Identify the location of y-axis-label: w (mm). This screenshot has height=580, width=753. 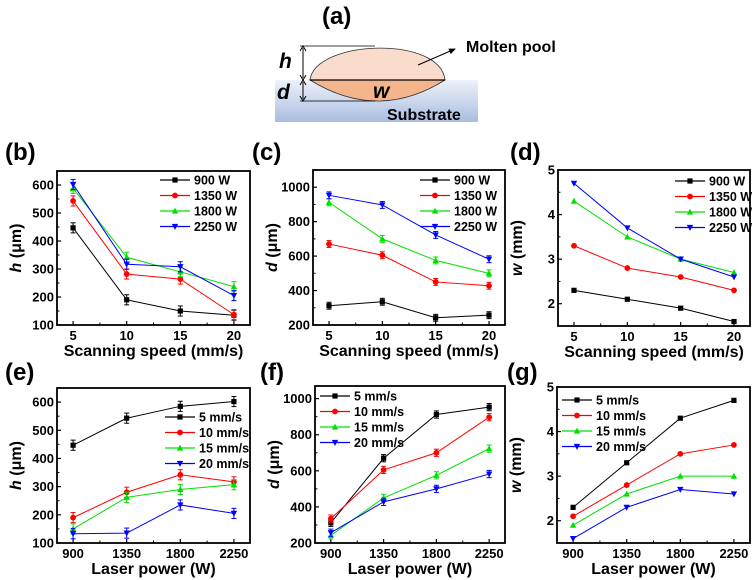
(516, 465).